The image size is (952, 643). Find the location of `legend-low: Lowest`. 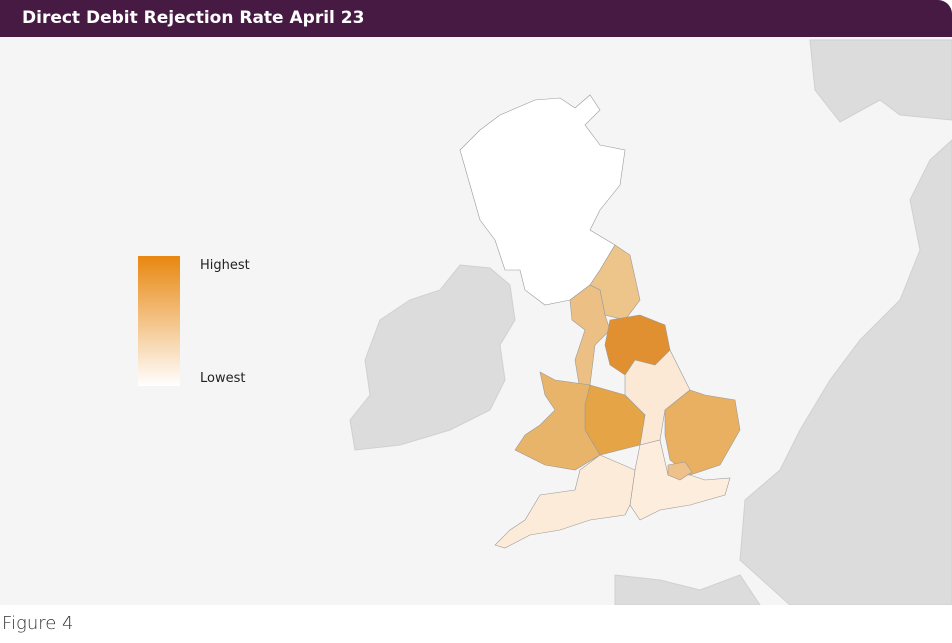

legend-low: Lowest is located at coordinates (223, 378).